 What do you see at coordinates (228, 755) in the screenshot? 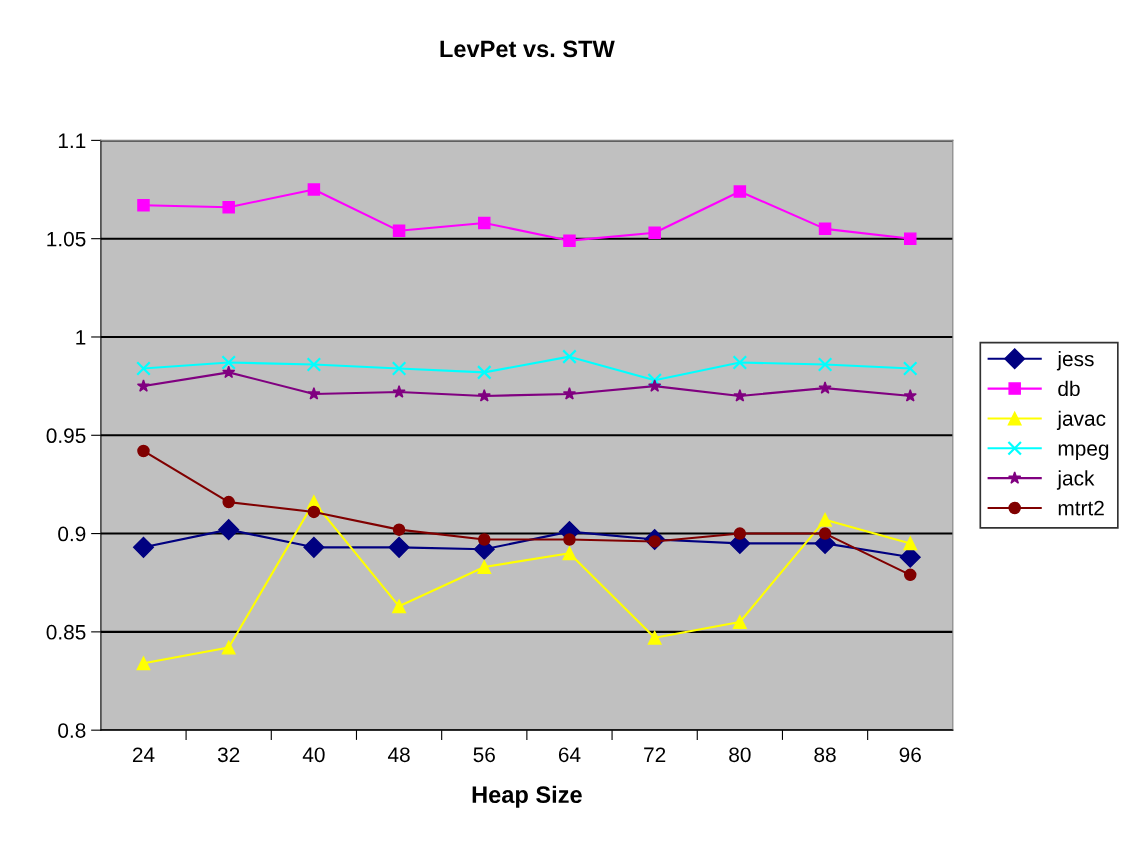
I see `x-tick-label: 32` at bounding box center [228, 755].